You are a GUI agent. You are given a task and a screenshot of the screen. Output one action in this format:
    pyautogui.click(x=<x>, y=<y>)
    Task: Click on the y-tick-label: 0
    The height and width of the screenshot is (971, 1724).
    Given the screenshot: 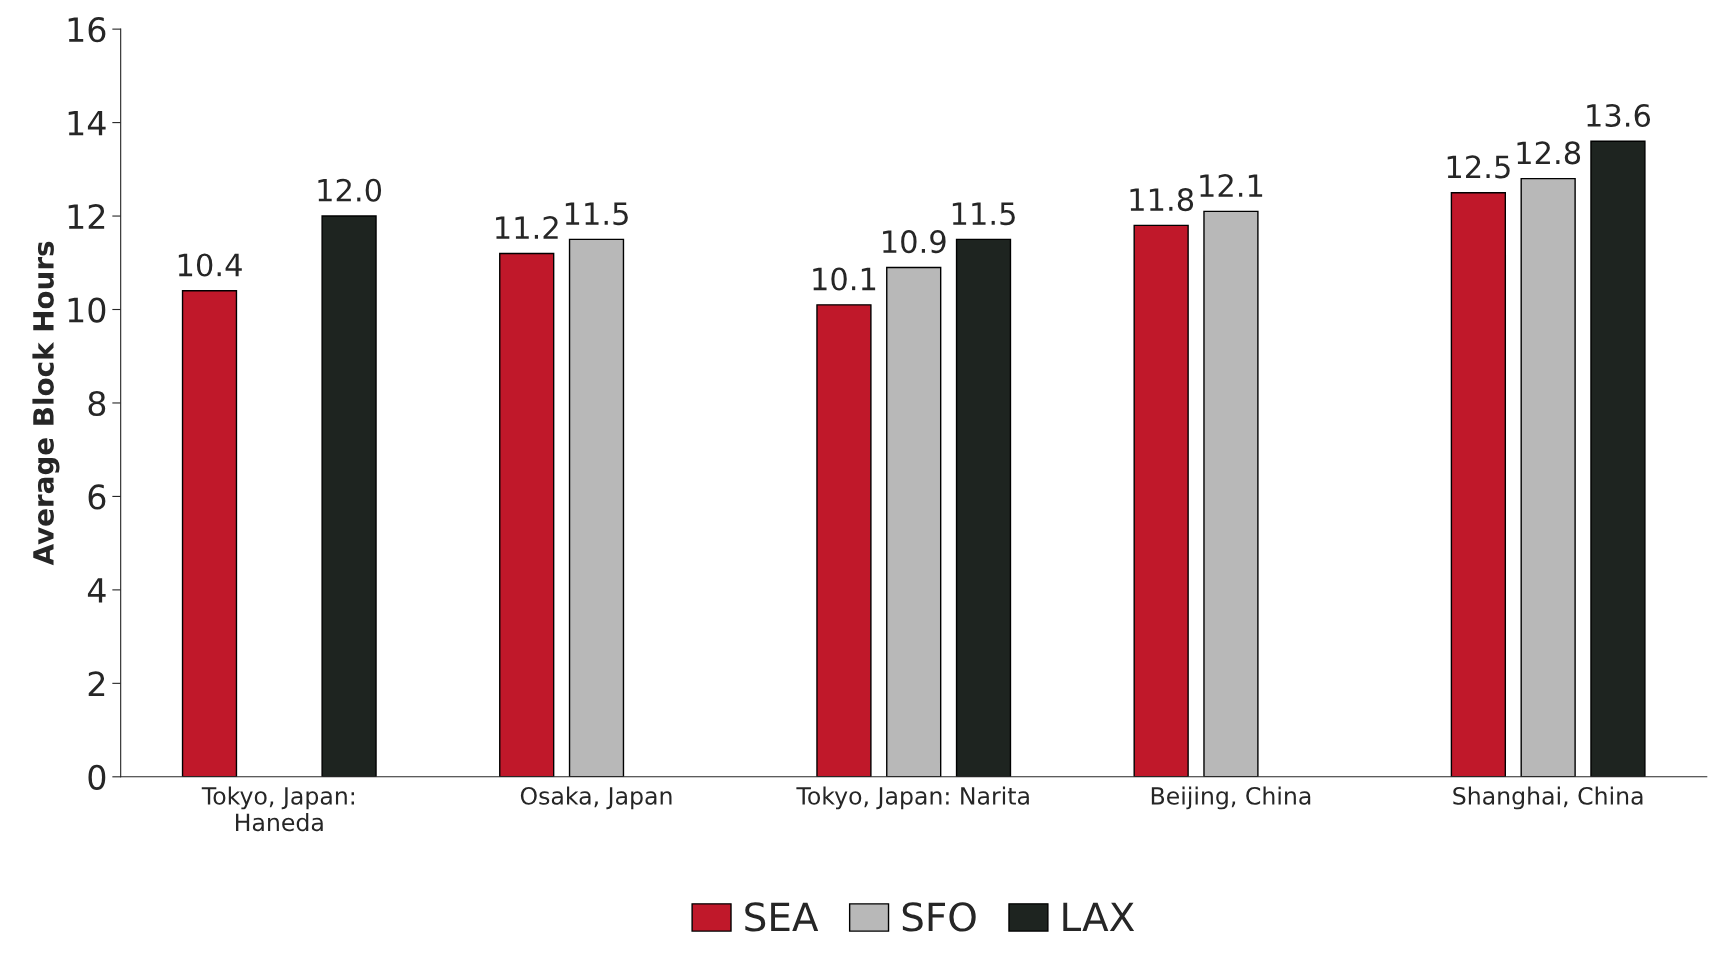 What is the action you would take?
    pyautogui.click(x=97, y=777)
    